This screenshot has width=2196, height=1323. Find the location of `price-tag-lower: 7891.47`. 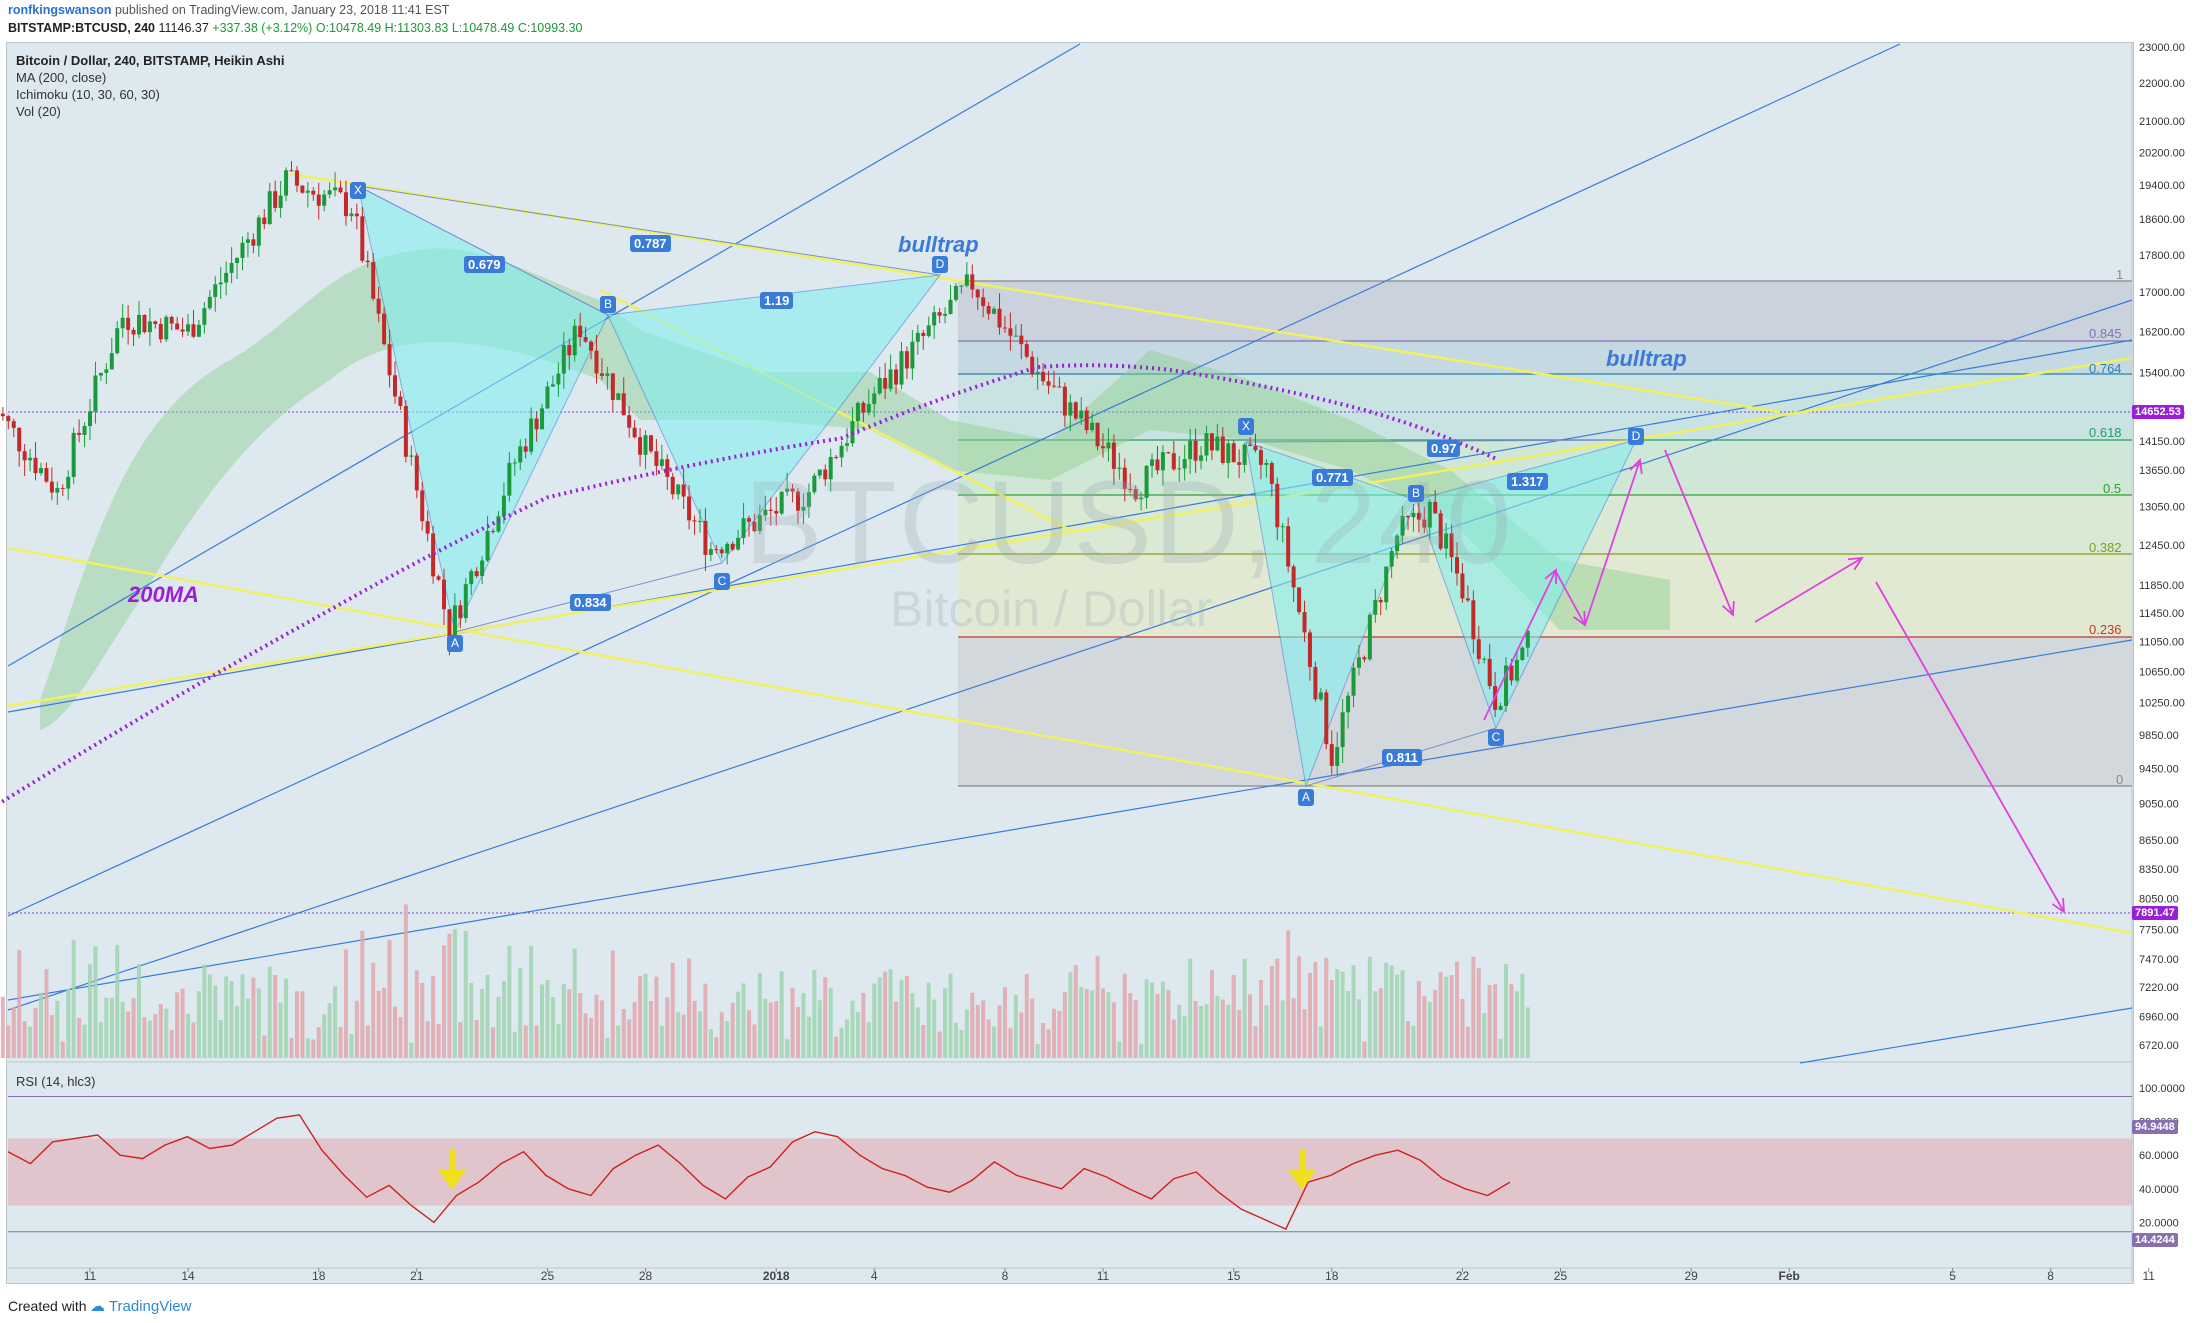

price-tag-lower: 7891.47 is located at coordinates (2155, 913).